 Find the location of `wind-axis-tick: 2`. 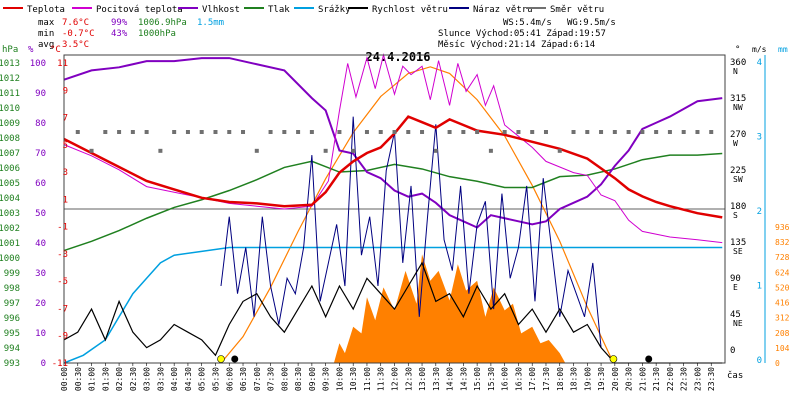

wind-axis-tick: 2 is located at coordinates (759, 212).